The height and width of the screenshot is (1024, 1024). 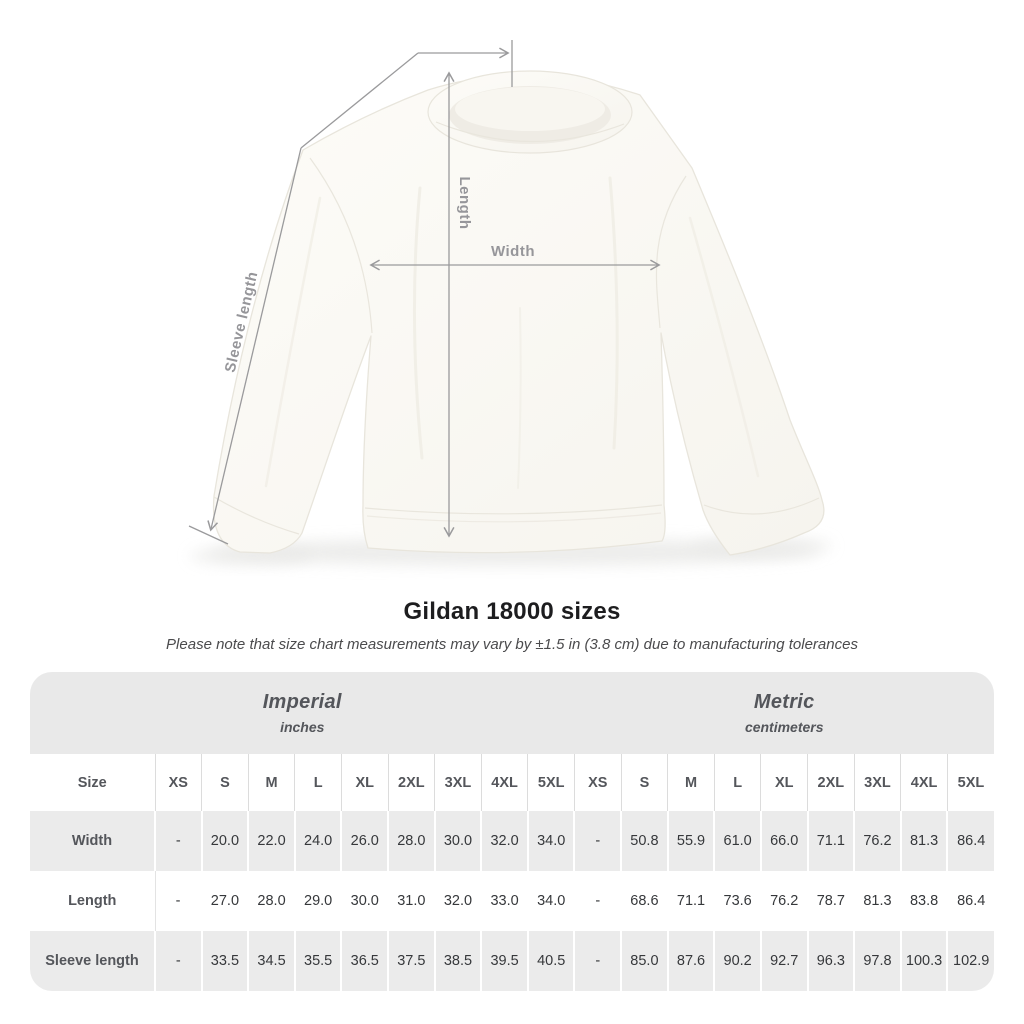 What do you see at coordinates (411, 901) in the screenshot?
I see `cell-length-imperial-2xl: 31.0` at bounding box center [411, 901].